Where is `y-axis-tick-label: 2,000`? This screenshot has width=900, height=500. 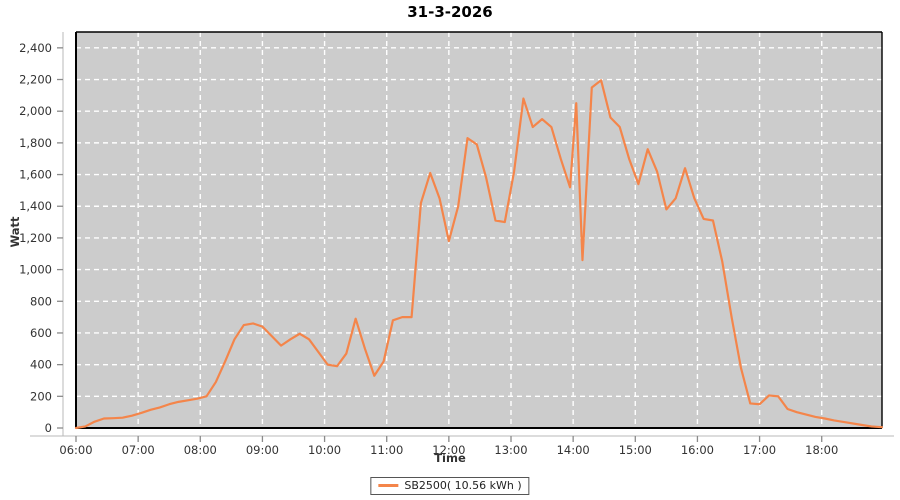 y-axis-tick-label: 2,000 is located at coordinates (35, 111).